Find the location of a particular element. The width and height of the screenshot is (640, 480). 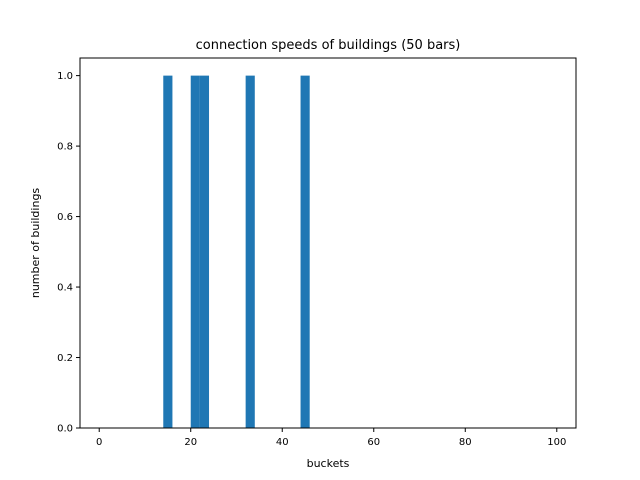

y-axis-label: number of buildings is located at coordinates (35, 243).